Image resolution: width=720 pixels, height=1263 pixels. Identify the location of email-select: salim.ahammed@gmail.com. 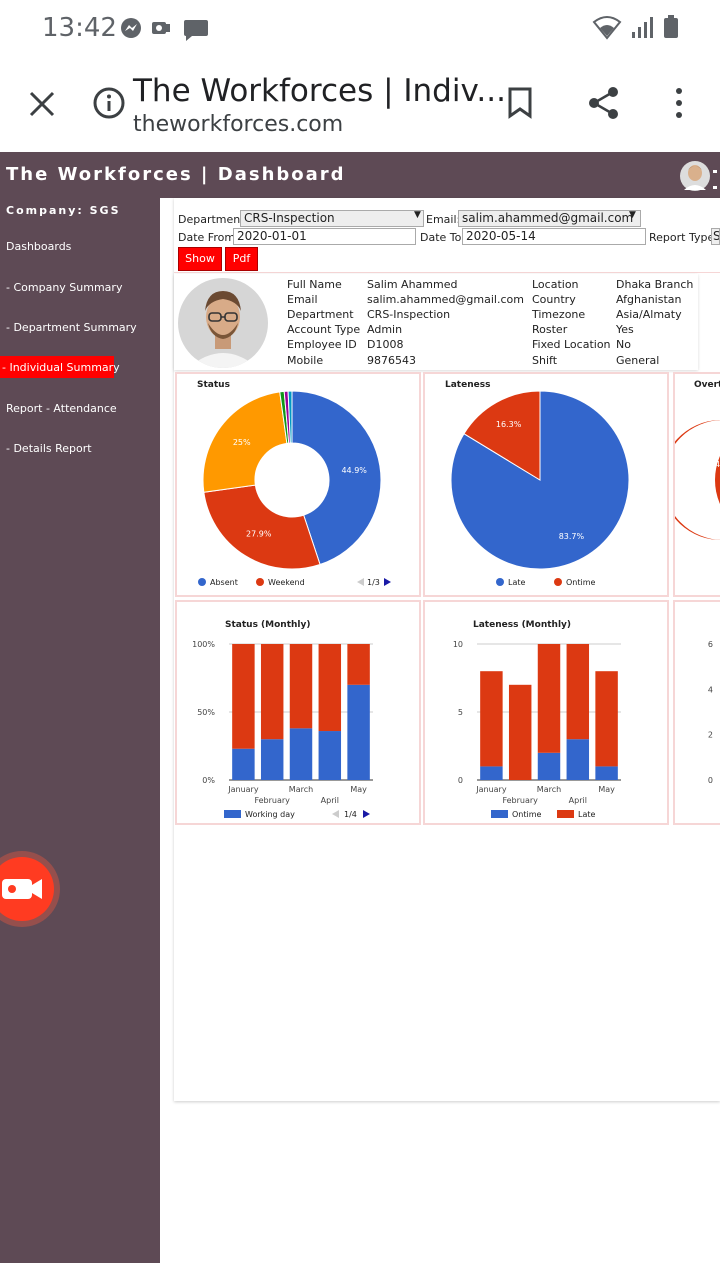
(549, 218).